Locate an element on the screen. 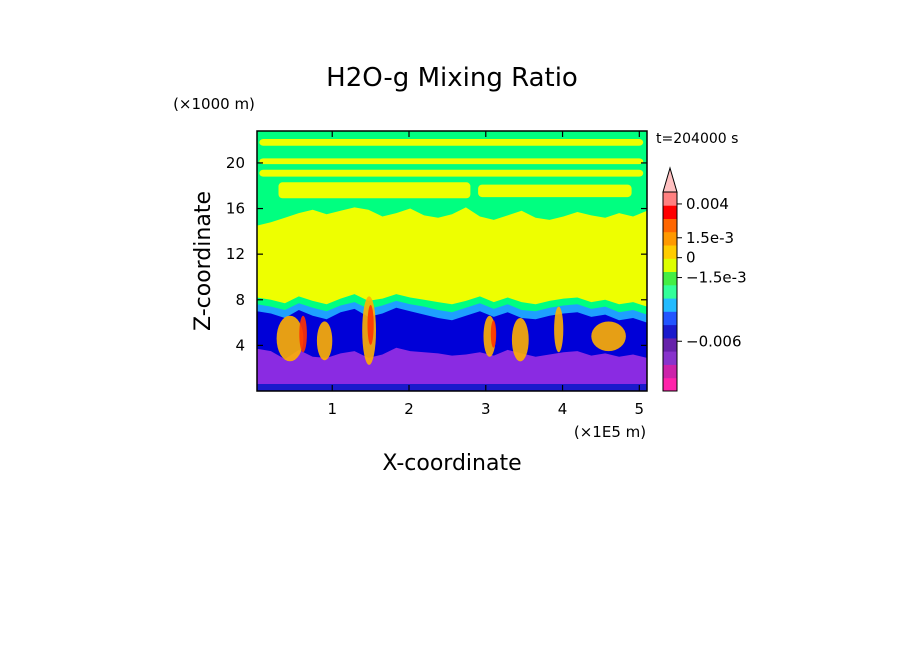  layer-purple is located at coordinates (452, 369).